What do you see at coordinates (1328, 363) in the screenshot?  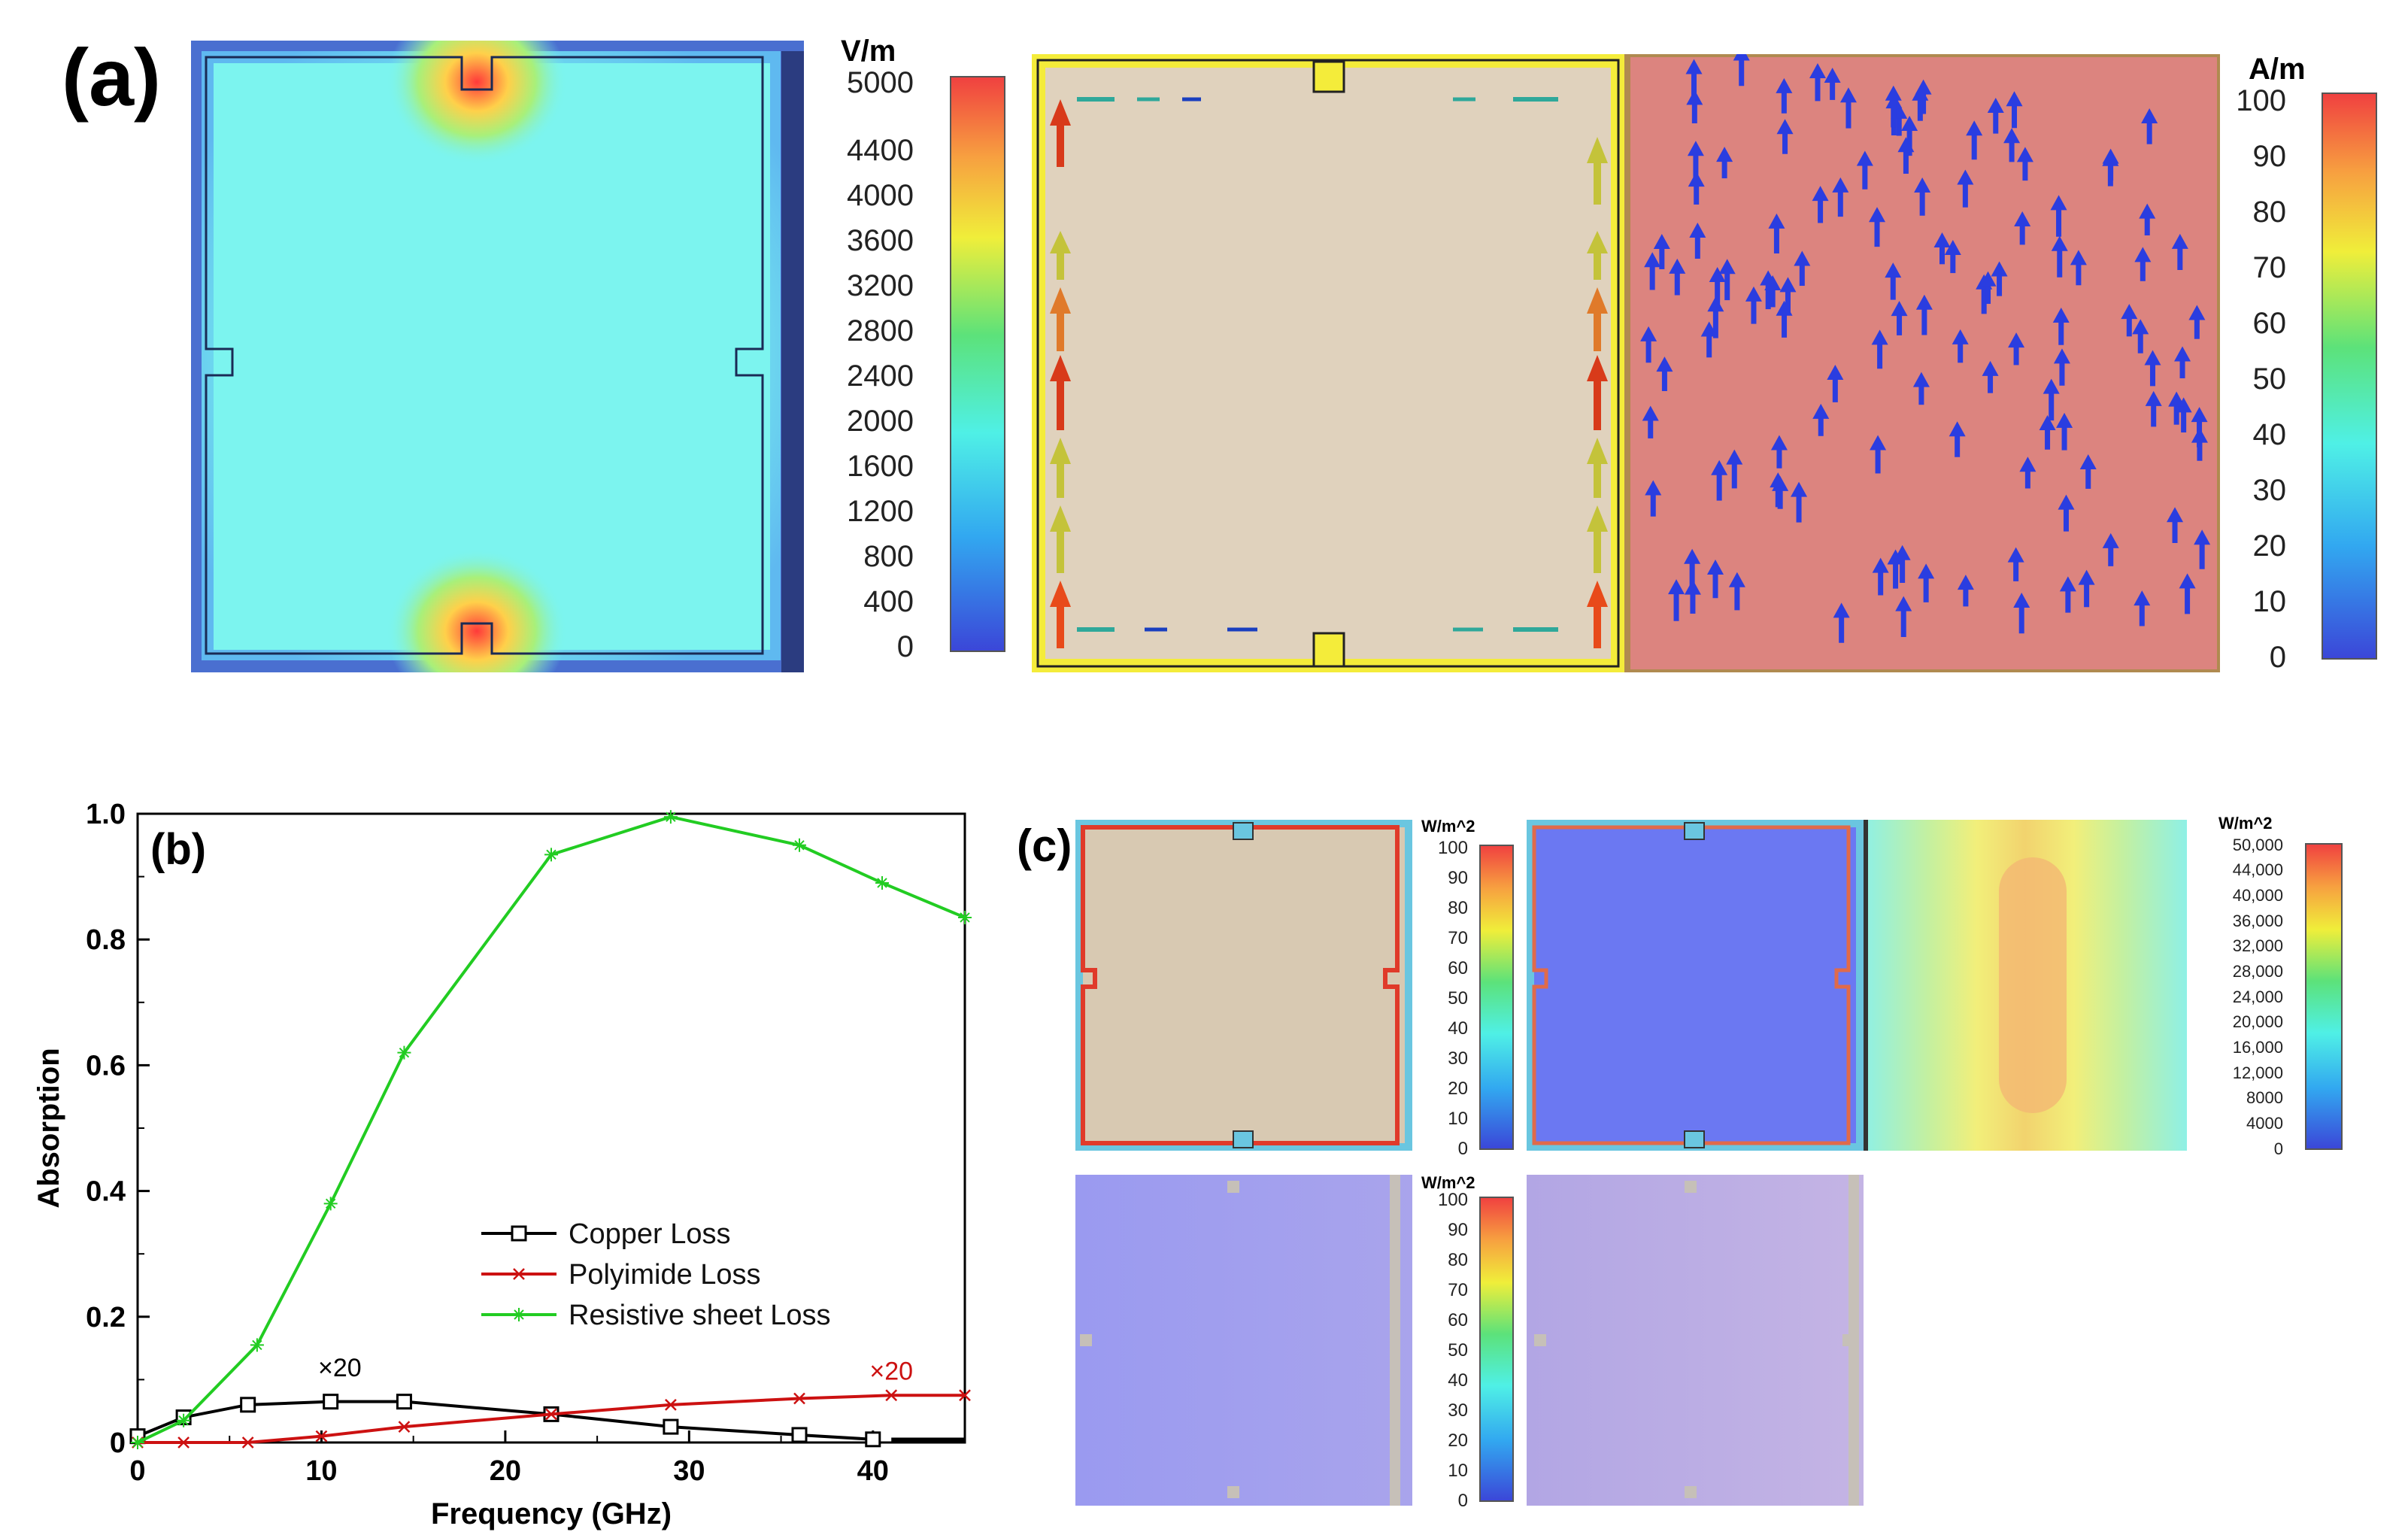 I see `current-patch` at bounding box center [1328, 363].